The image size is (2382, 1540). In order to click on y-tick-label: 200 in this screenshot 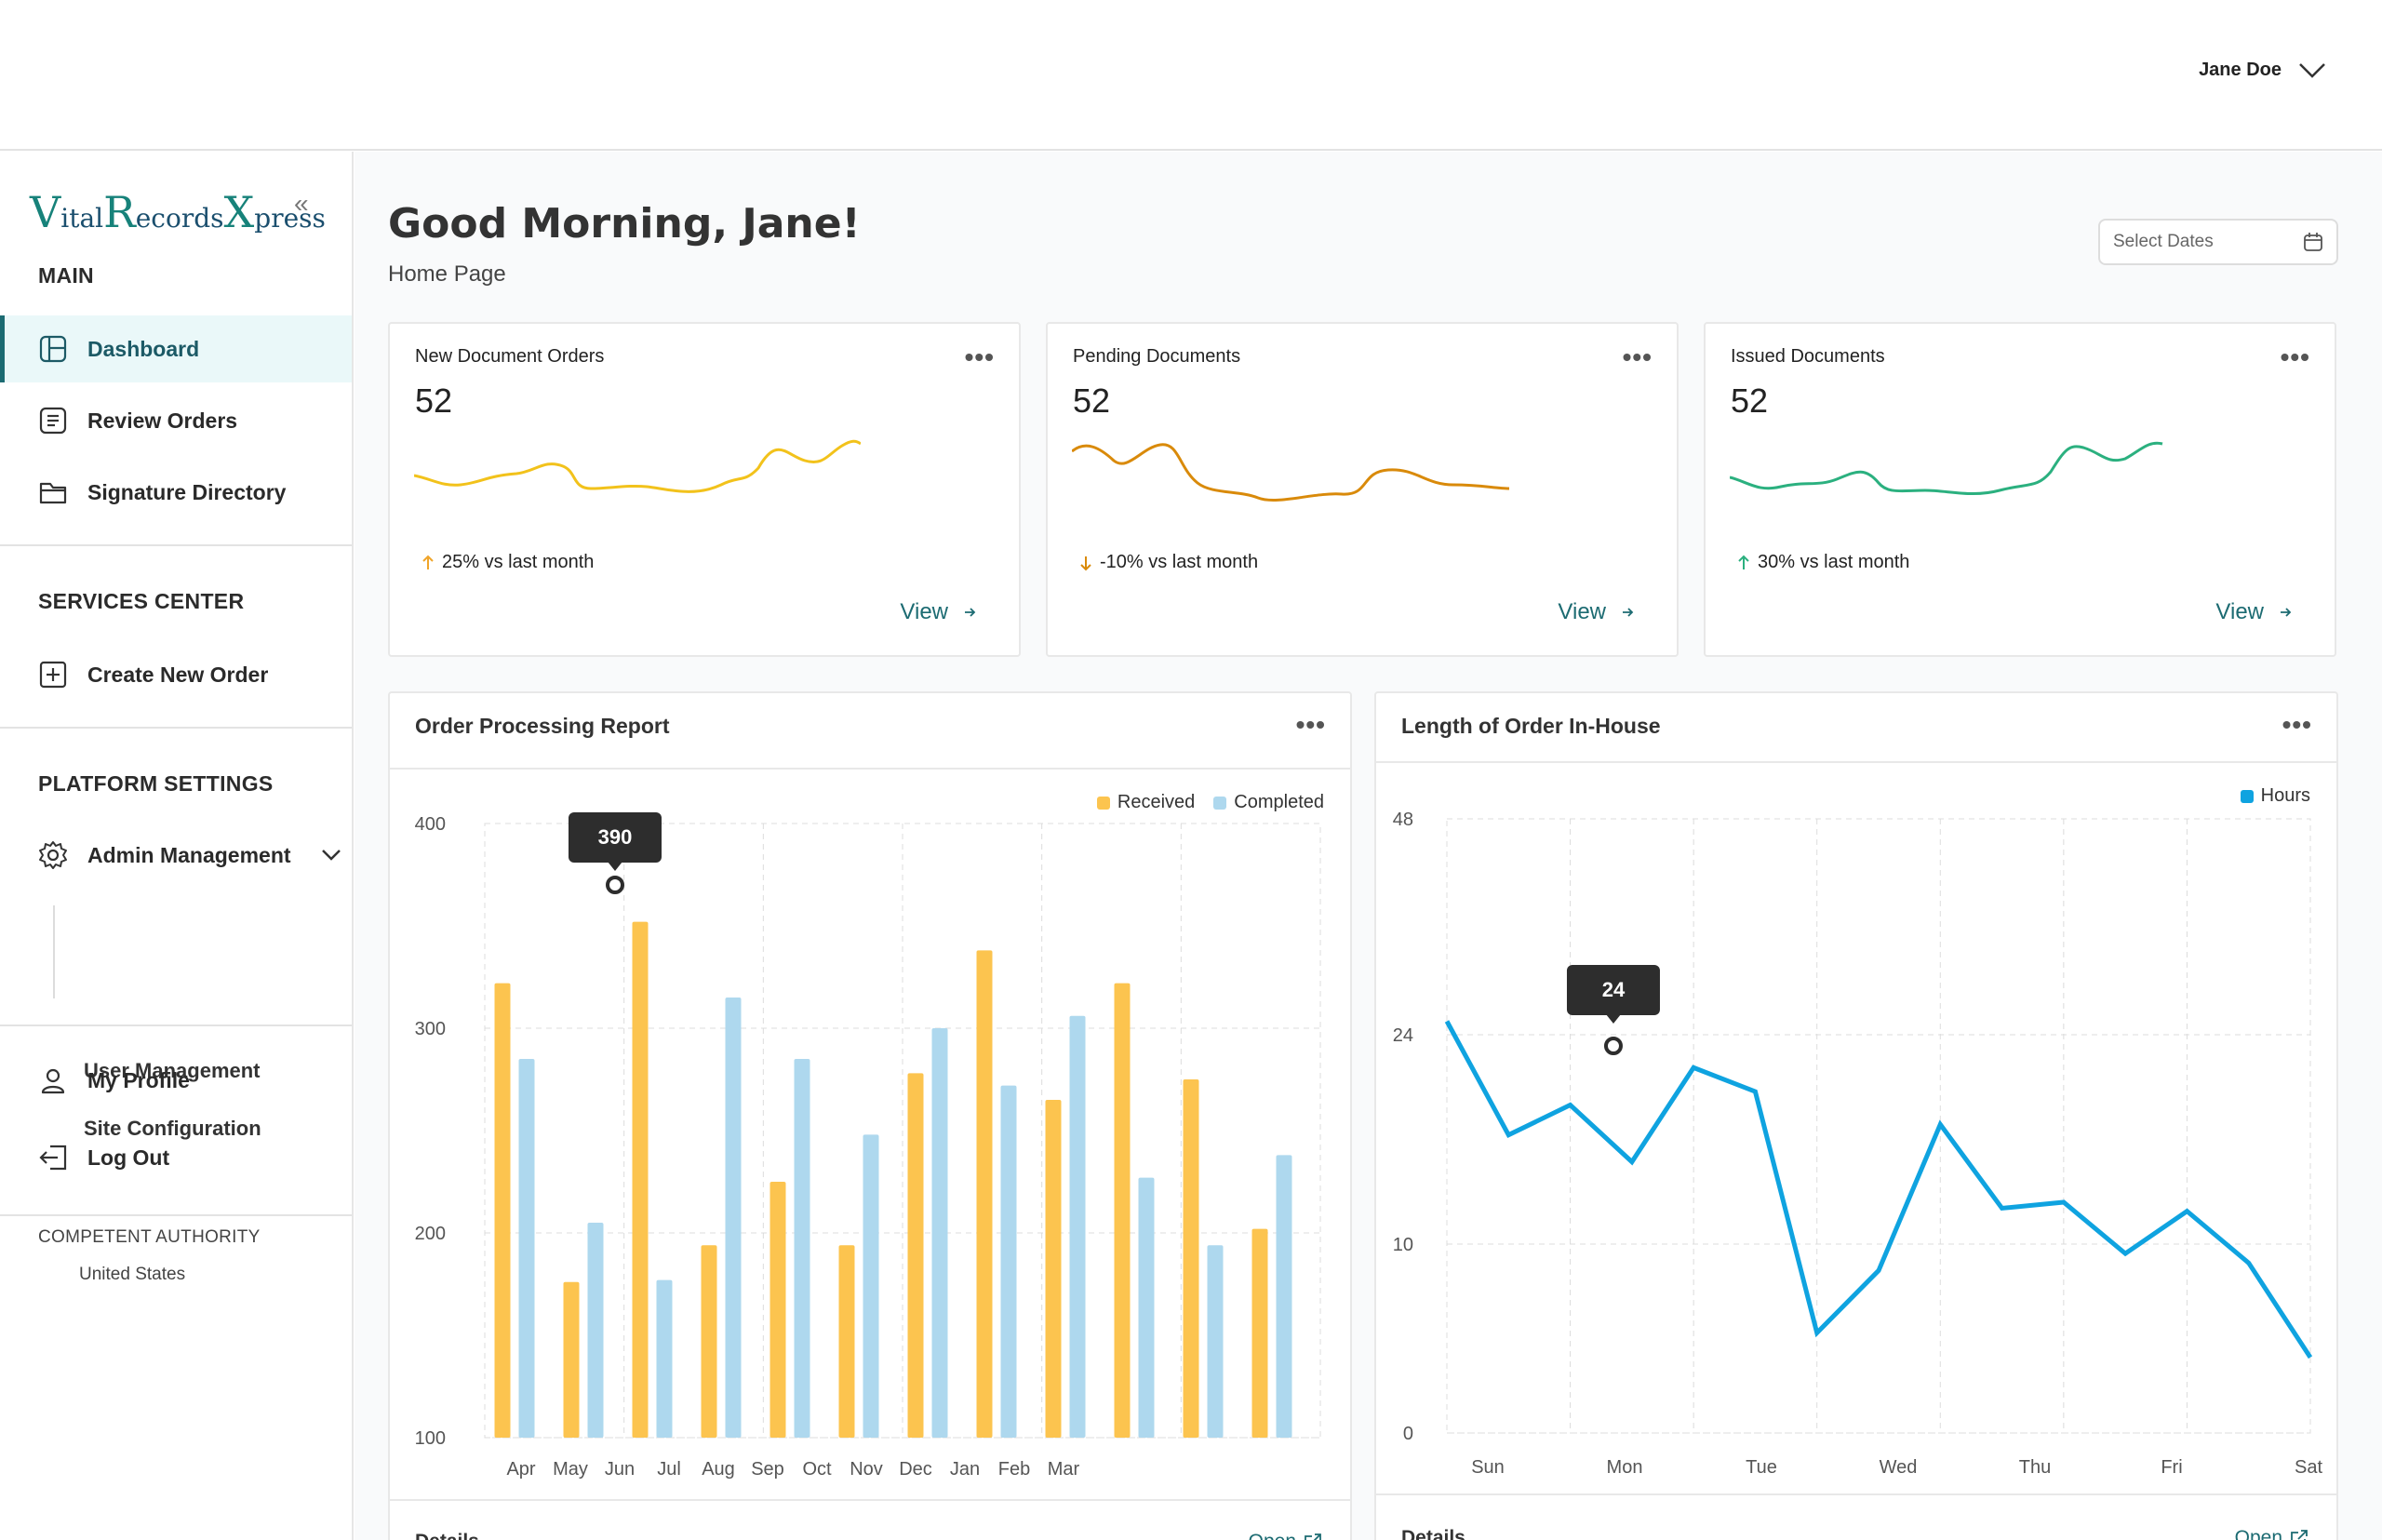, I will do `click(430, 1234)`.